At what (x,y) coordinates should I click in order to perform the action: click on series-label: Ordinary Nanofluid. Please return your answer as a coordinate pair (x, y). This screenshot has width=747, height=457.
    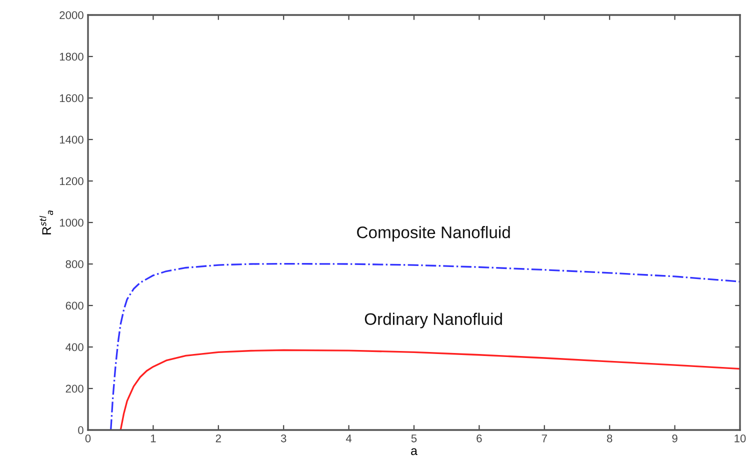
    Looking at the image, I should click on (433, 320).